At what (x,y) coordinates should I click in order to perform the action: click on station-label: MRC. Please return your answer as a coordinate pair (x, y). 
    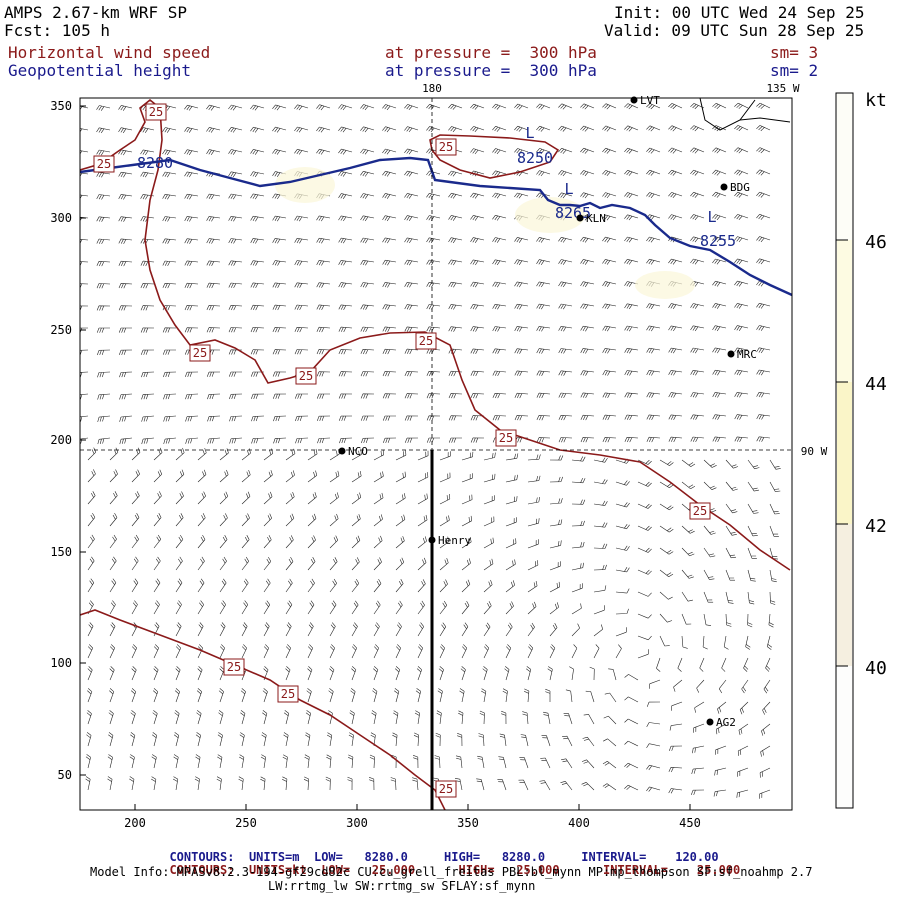
    Looking at the image, I should click on (747, 354).